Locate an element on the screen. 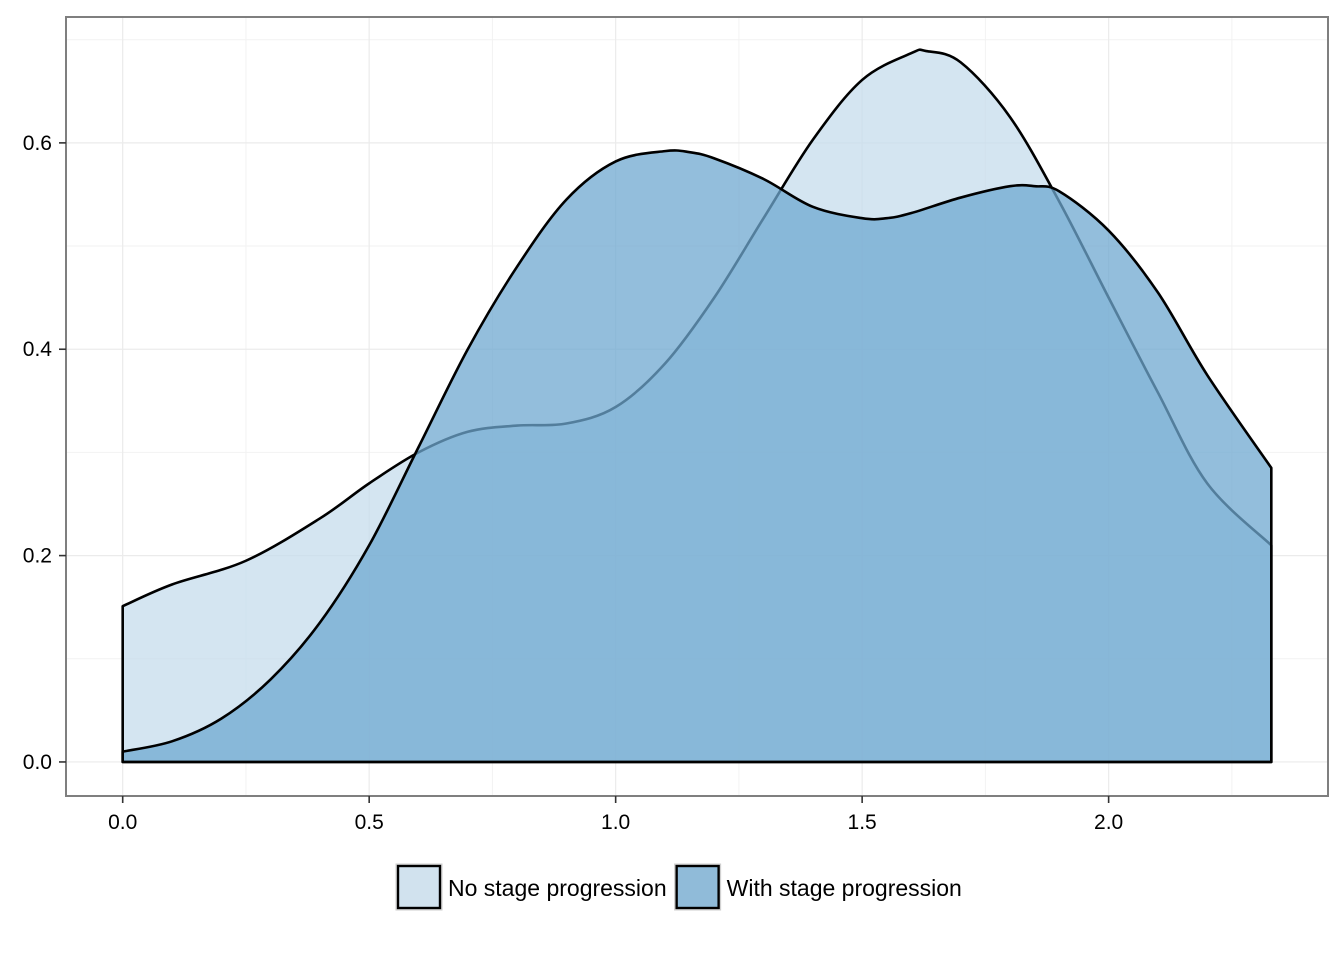 The height and width of the screenshot is (960, 1344). x-axis: 0.0 0.5 1.0 1.5 2.0 is located at coordinates (615, 815).